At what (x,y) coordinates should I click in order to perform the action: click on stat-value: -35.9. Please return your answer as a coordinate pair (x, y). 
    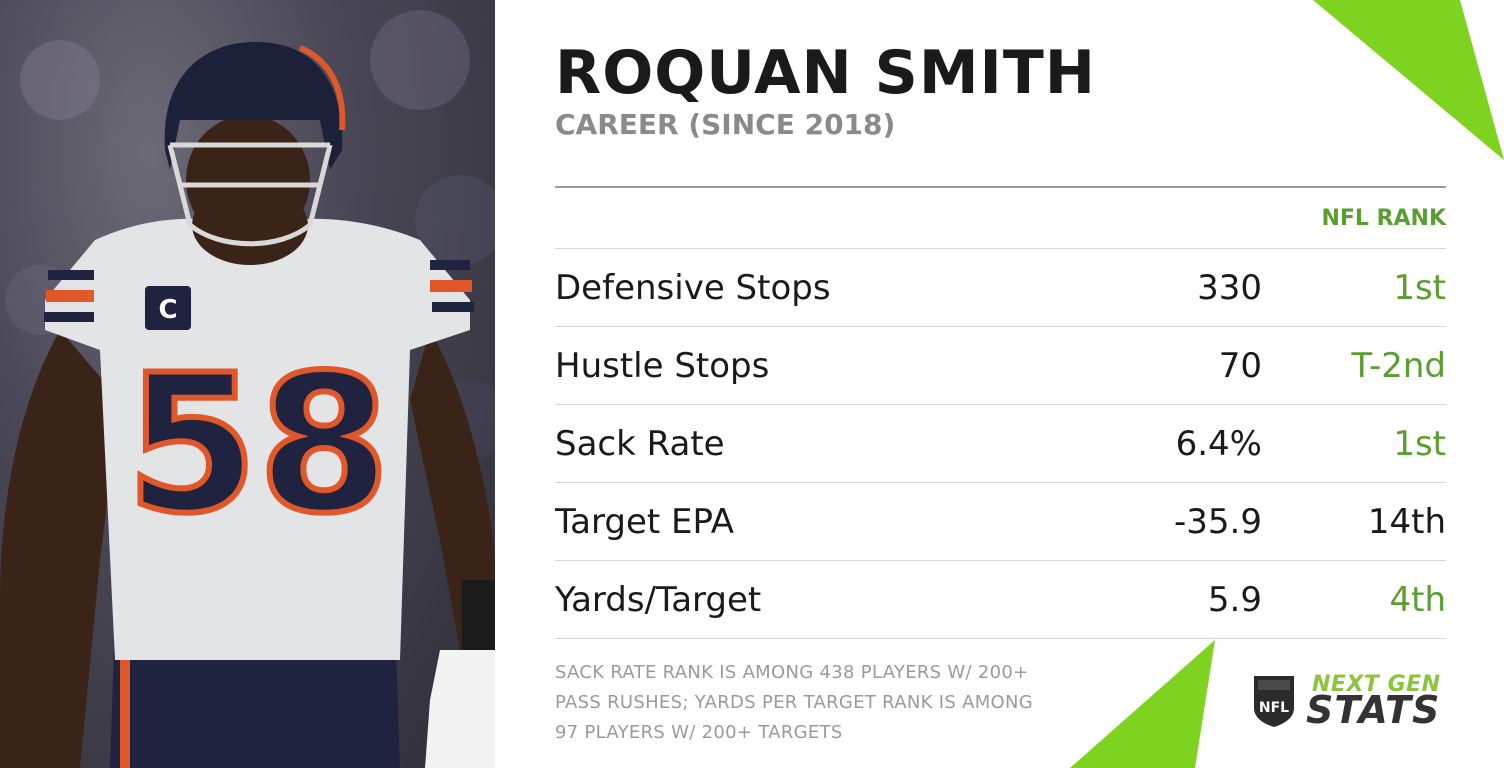
    Looking at the image, I should click on (1218, 522).